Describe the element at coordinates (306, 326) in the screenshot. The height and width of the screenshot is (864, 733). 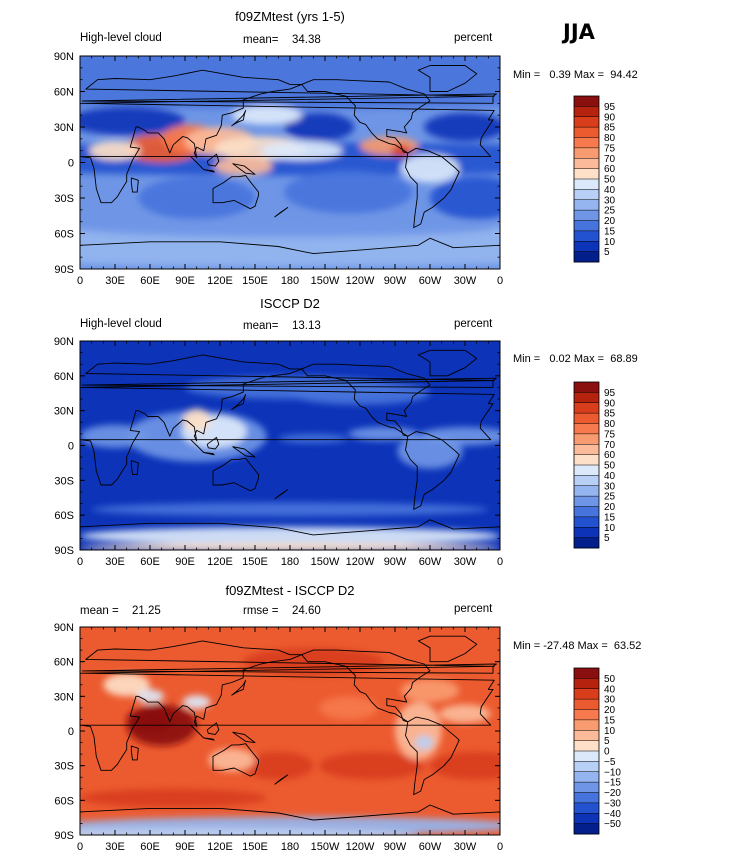
I see `panel-2-mean-value: 13.13` at that location.